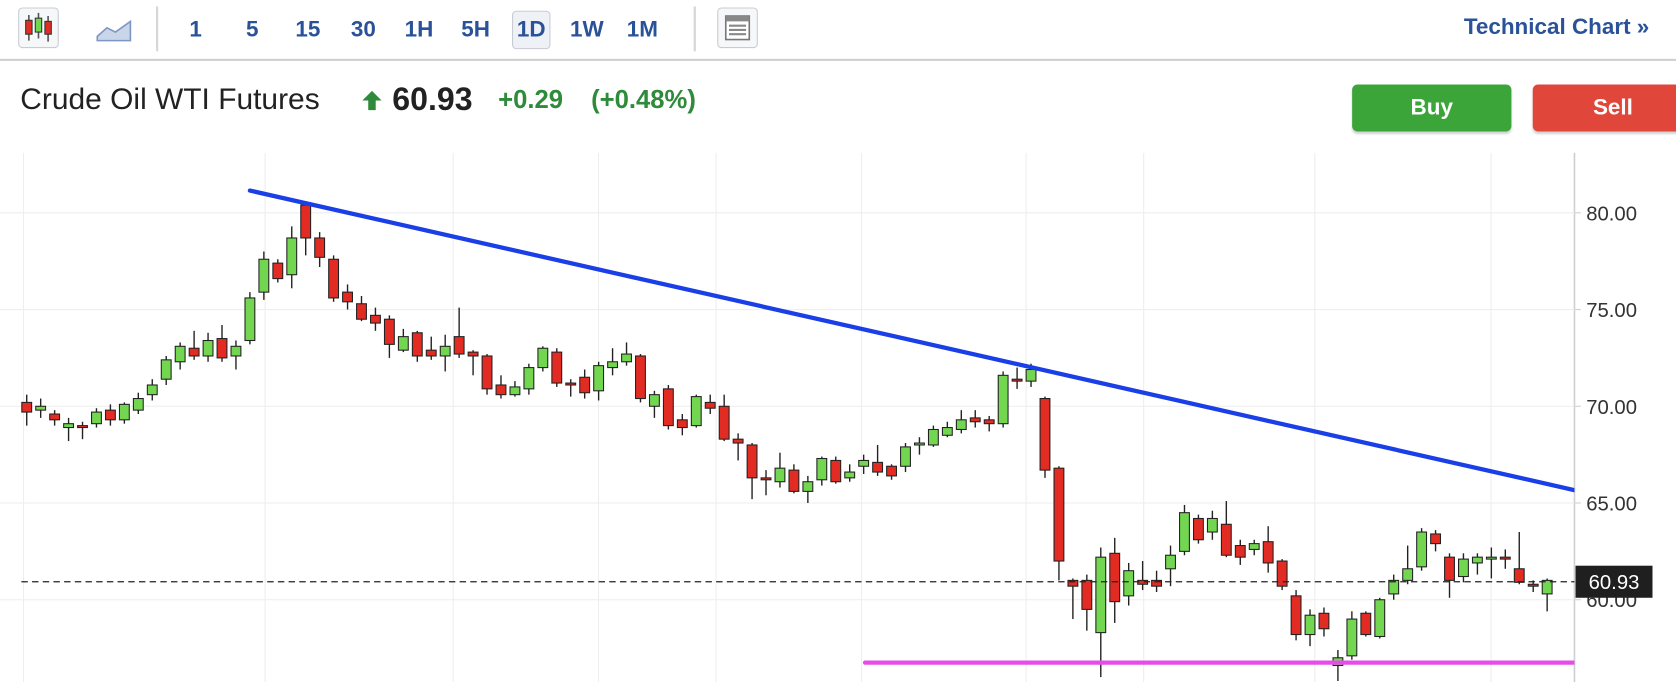 The image size is (1676, 682). Describe the element at coordinates (531, 100) in the screenshot. I see `change: +0.29` at that location.